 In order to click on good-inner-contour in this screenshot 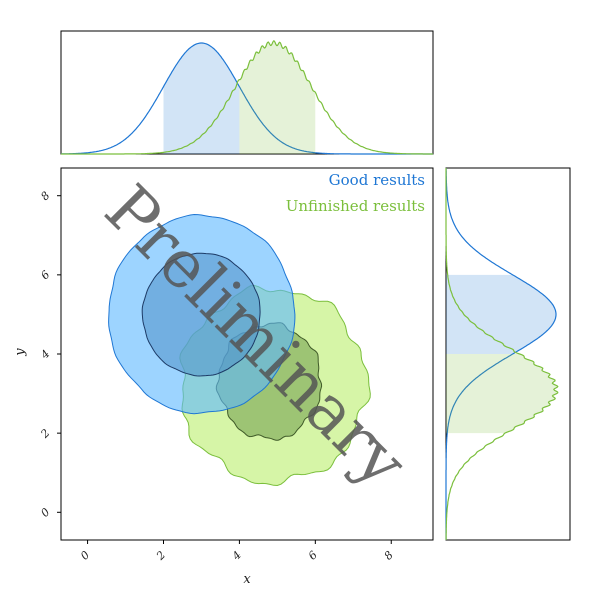, I will do `click(201, 314)`.